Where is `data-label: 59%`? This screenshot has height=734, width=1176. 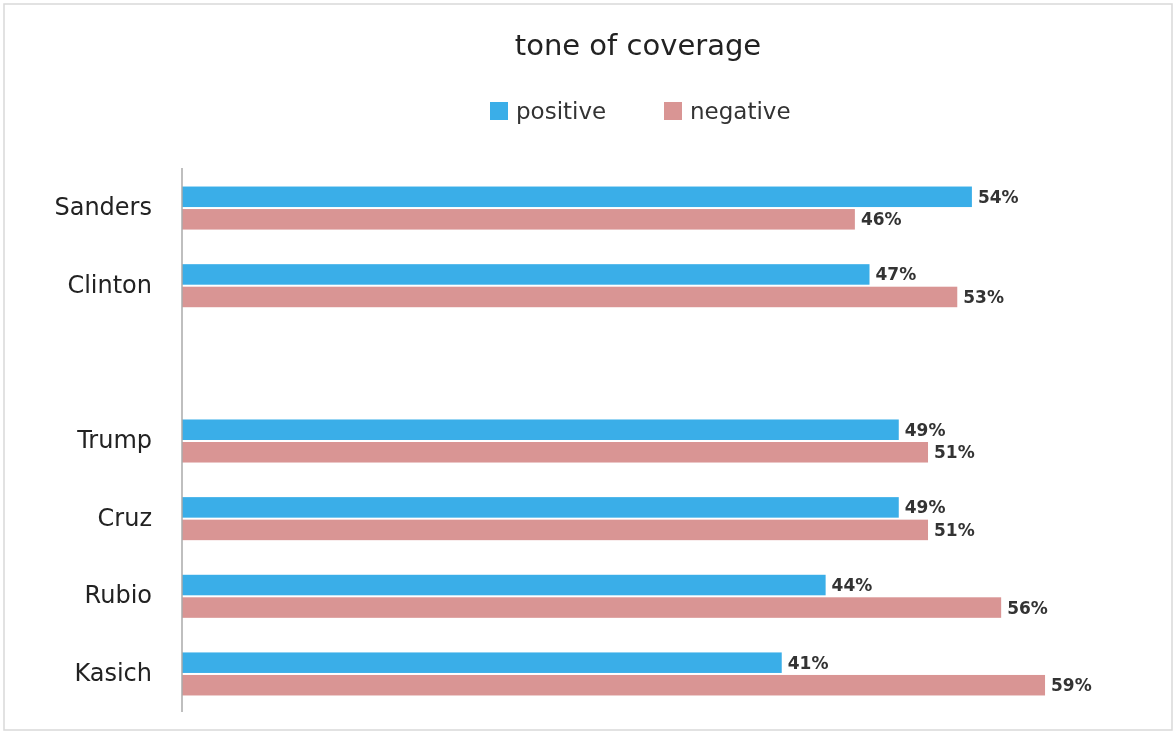 data-label: 59% is located at coordinates (1071, 685).